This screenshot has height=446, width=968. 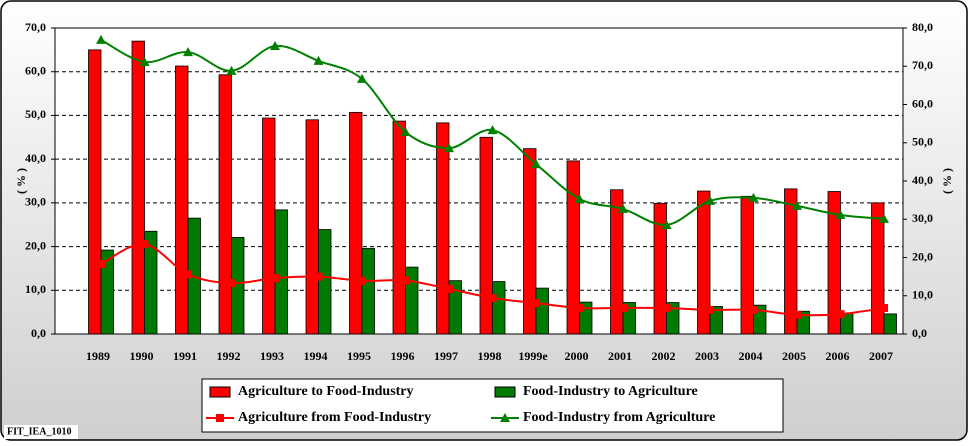 I want to click on footnote: FIT_IEA_1010, so click(x=39, y=431).